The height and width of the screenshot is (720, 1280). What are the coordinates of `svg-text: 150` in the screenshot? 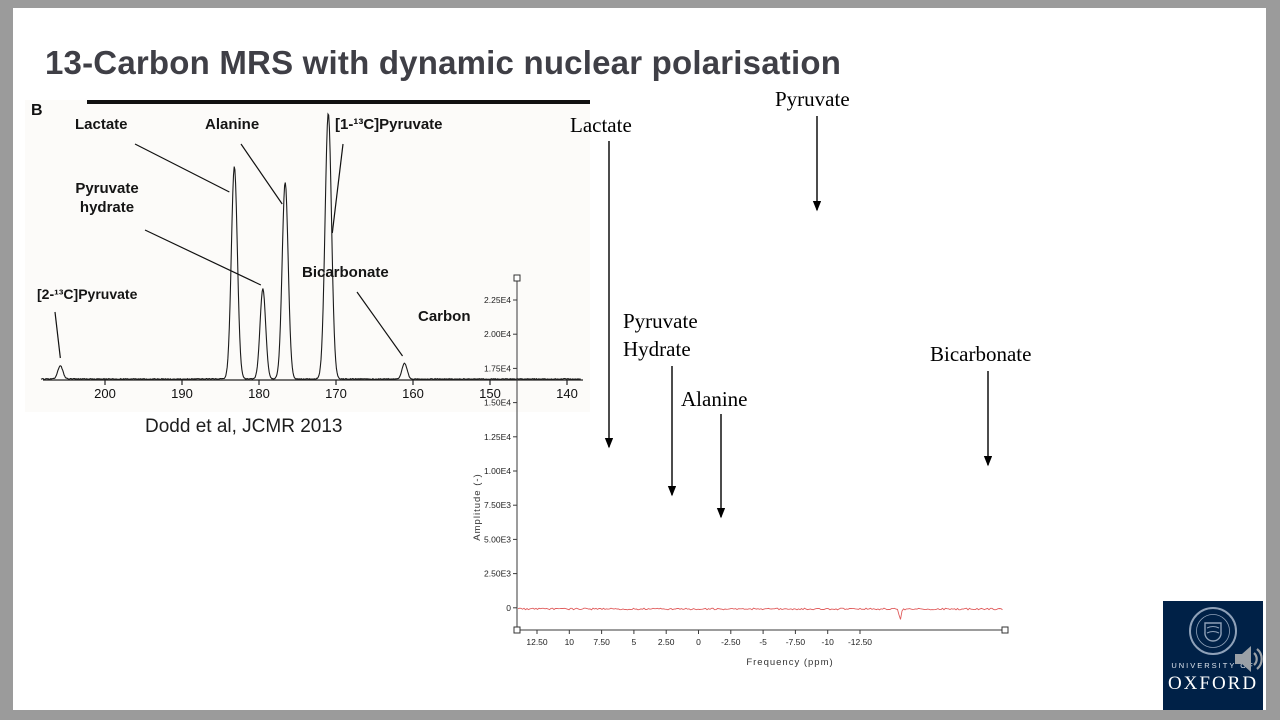 It's located at (490, 393).